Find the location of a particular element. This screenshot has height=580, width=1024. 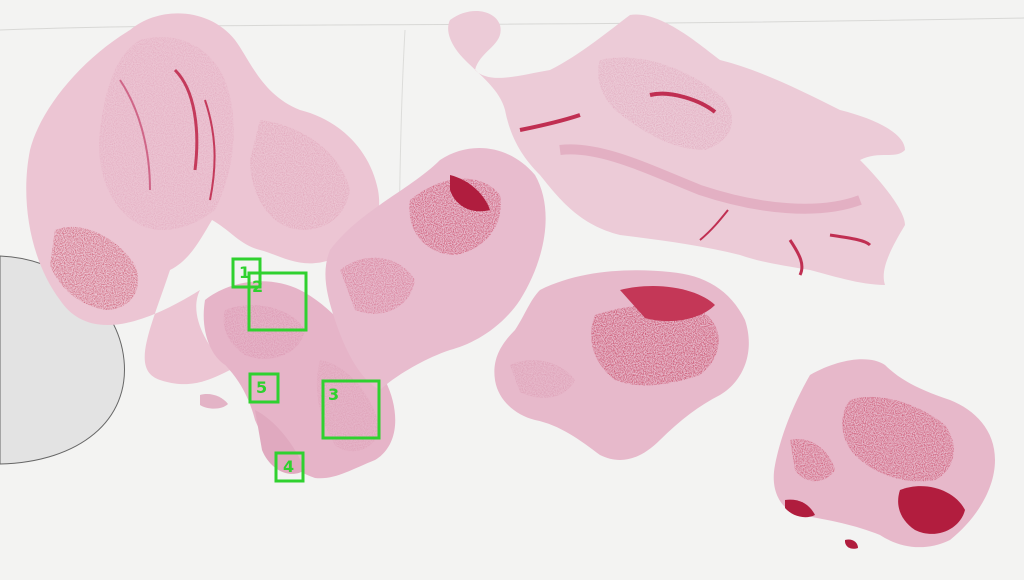

roi-box-5: 5 is located at coordinates (264, 388).